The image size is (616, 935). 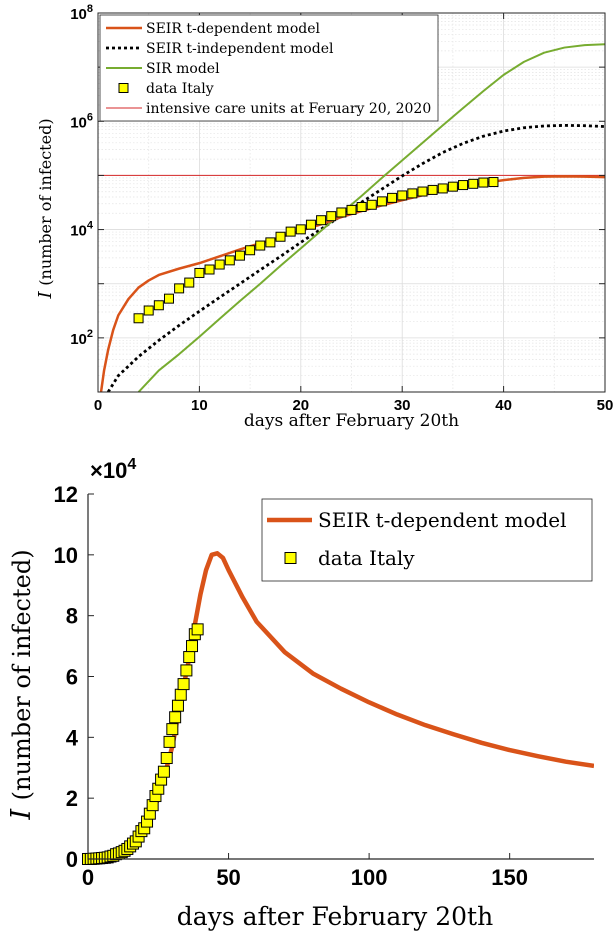 What do you see at coordinates (509, 877) in the screenshot?
I see `x-tick-label: 150` at bounding box center [509, 877].